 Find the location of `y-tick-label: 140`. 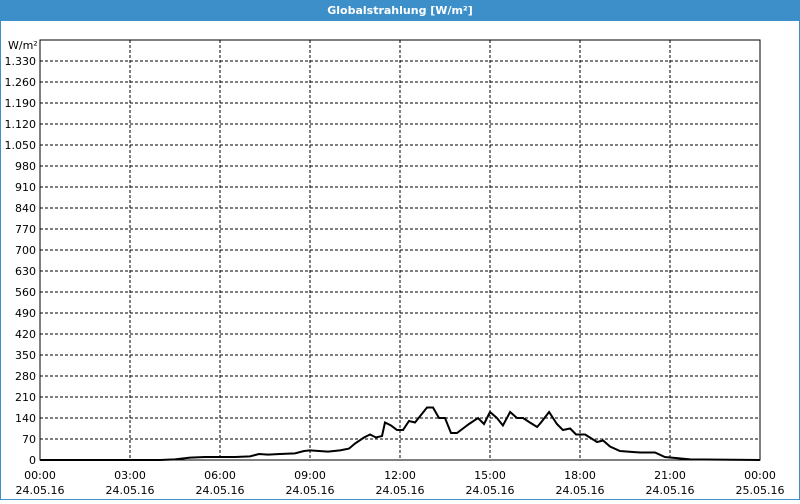

y-tick-label: 140 is located at coordinates (25, 418).